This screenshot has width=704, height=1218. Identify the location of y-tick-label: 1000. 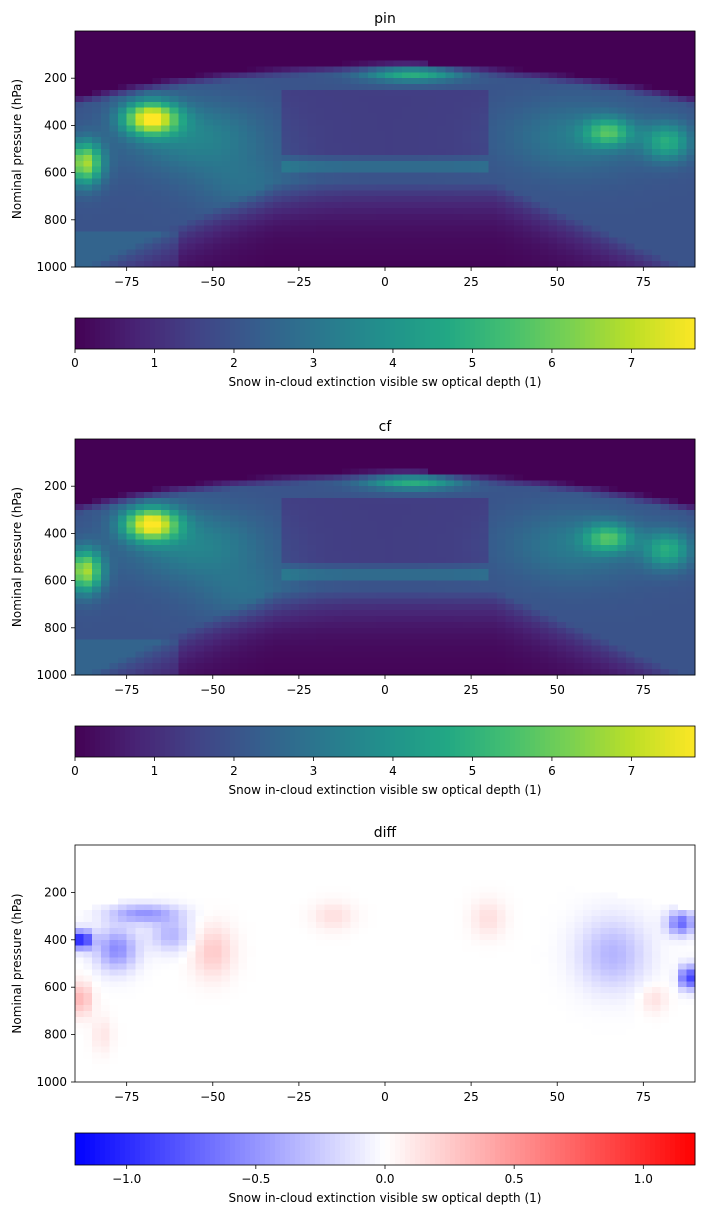
(51, 267).